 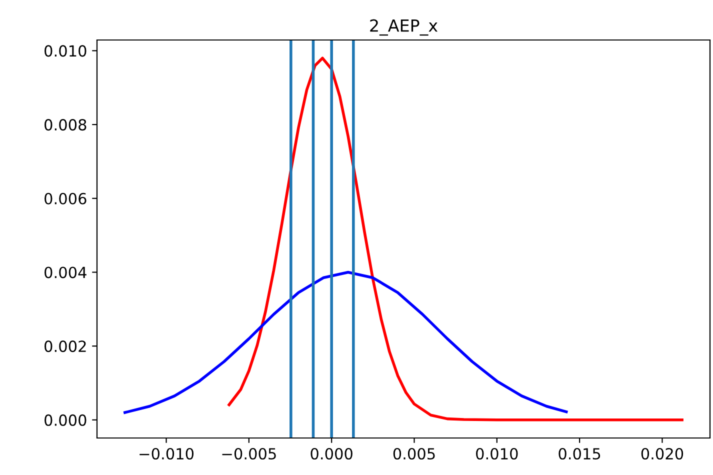 What do you see at coordinates (65, 346) in the screenshot?
I see `y-tick-label: 0.002` at bounding box center [65, 346].